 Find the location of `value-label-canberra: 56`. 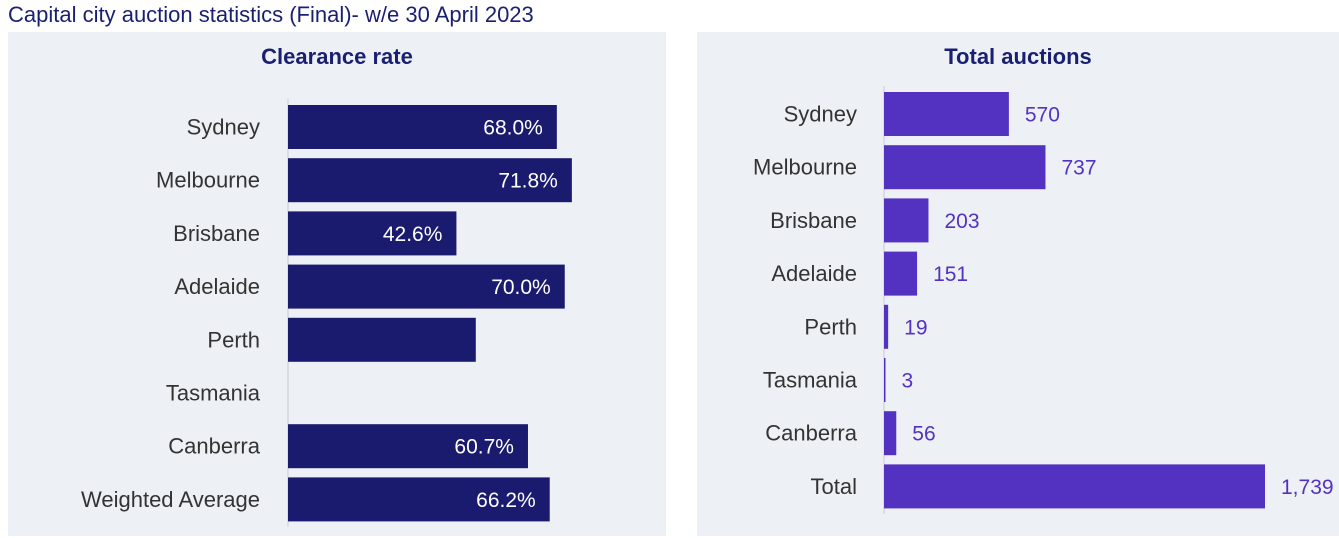

value-label-canberra: 56 is located at coordinates (923, 434).